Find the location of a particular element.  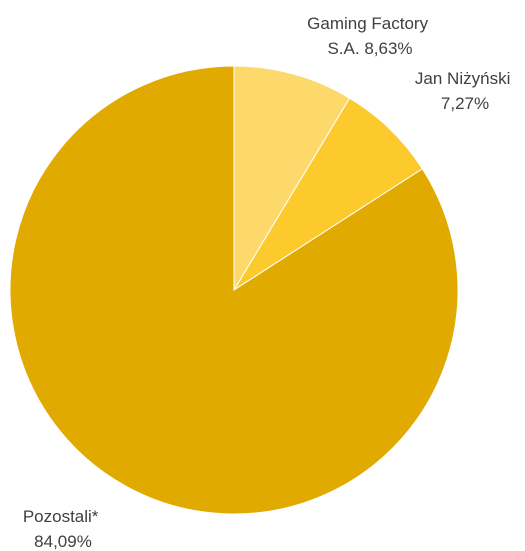

slice-label-jan-nizynski-line1: Jan Niżyński is located at coordinates (462, 78).